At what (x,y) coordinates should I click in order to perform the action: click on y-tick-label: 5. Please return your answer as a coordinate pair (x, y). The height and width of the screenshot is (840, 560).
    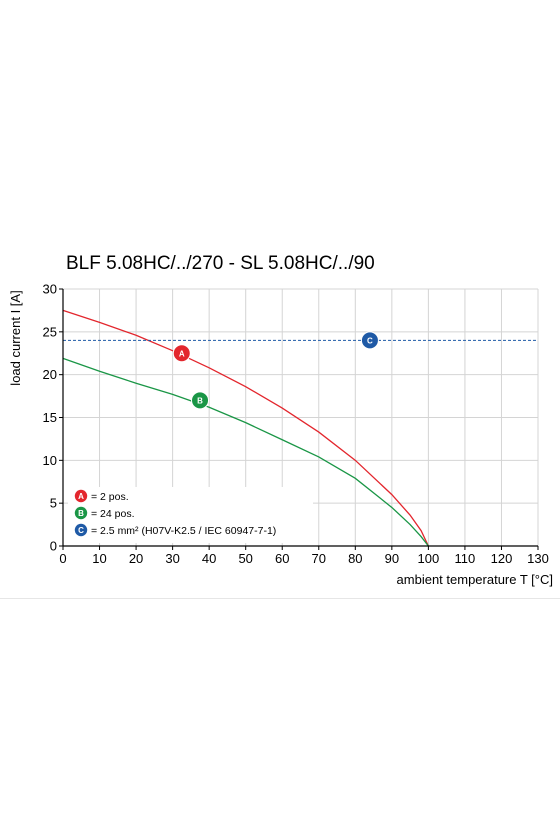
    Looking at the image, I should click on (53, 503).